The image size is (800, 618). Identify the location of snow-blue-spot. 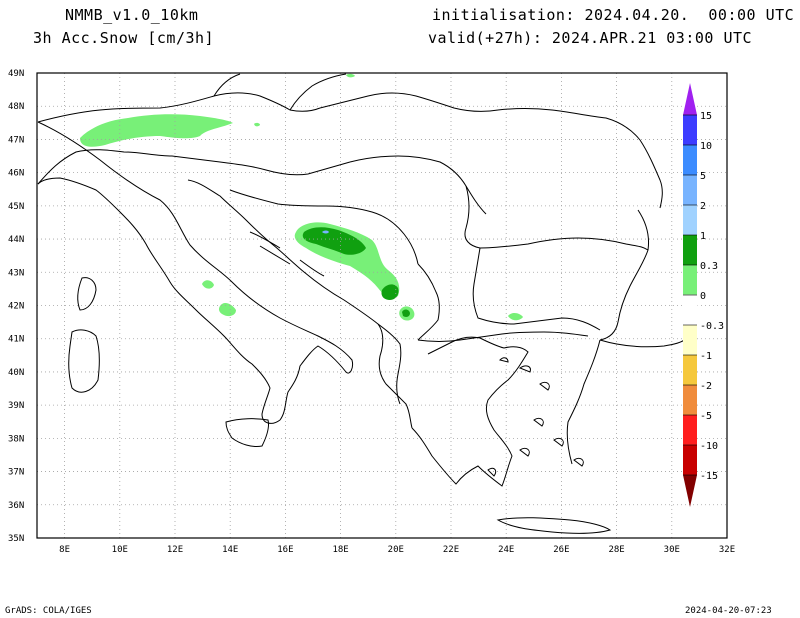
(325, 232).